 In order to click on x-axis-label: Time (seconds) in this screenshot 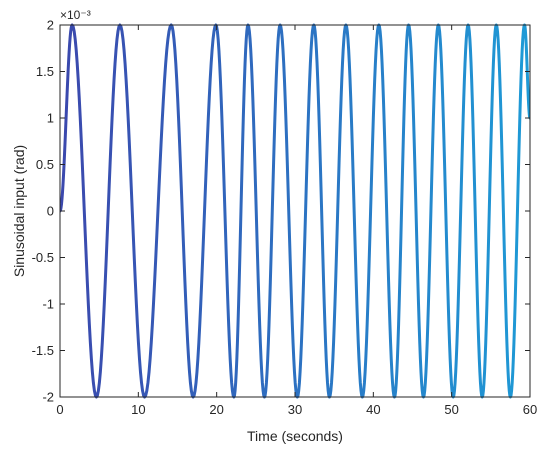, I will do `click(295, 436)`.